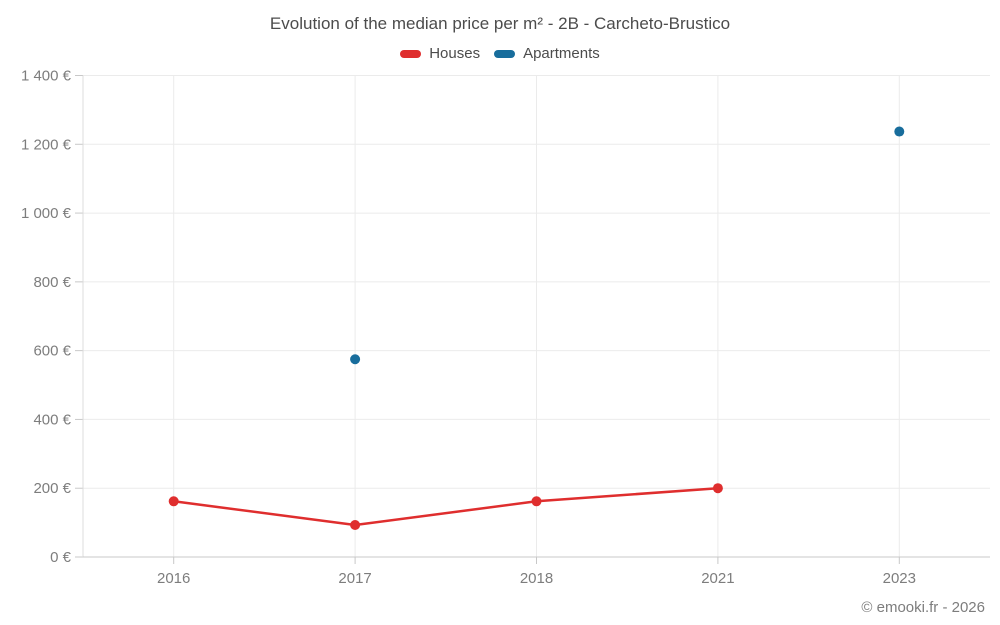 This screenshot has height=625, width=1000. I want to click on copyright-note: © emooki.fr - 2026, so click(923, 607).